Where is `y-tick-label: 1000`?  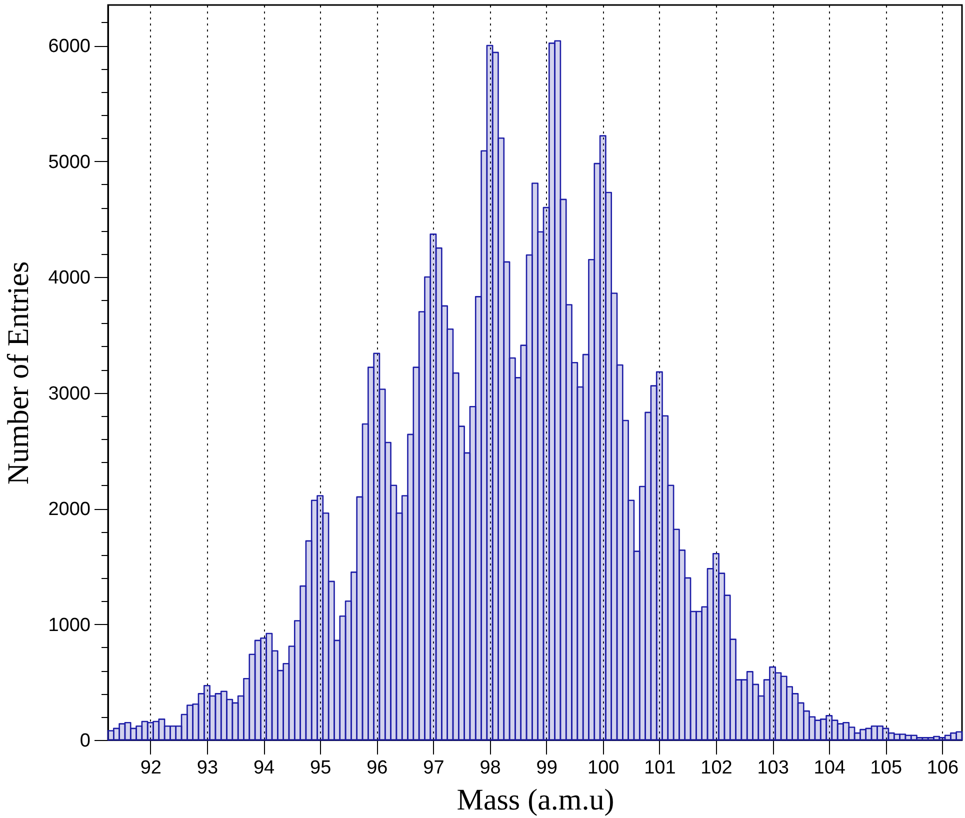
y-tick-label: 1000 is located at coordinates (69, 625).